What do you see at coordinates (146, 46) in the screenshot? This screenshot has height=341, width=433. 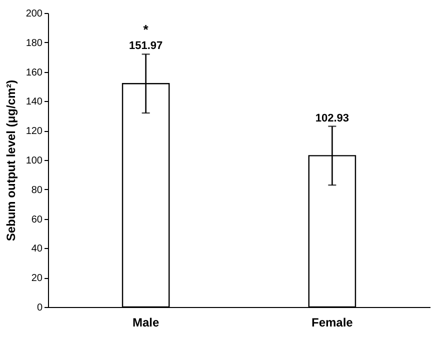 I see `data-label: 151.97` at bounding box center [146, 46].